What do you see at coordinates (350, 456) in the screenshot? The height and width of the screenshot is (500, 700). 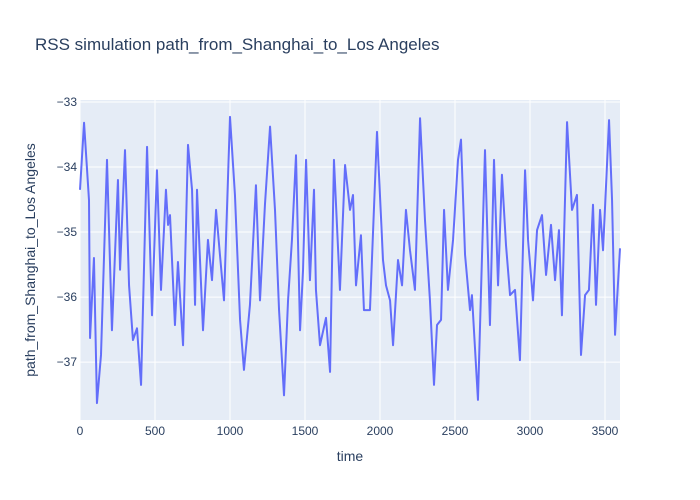 I see `x-axis-title: time` at bounding box center [350, 456].